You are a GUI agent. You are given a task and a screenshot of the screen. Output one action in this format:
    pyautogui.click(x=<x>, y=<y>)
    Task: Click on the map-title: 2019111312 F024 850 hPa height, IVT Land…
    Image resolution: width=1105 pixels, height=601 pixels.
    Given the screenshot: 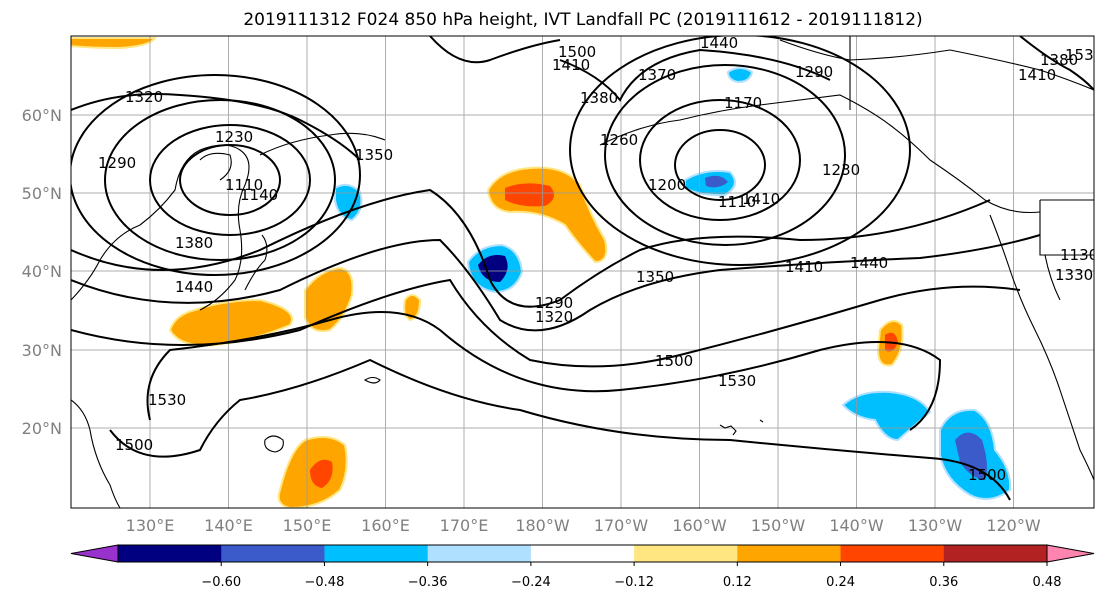 What is the action you would take?
    pyautogui.click(x=582, y=20)
    